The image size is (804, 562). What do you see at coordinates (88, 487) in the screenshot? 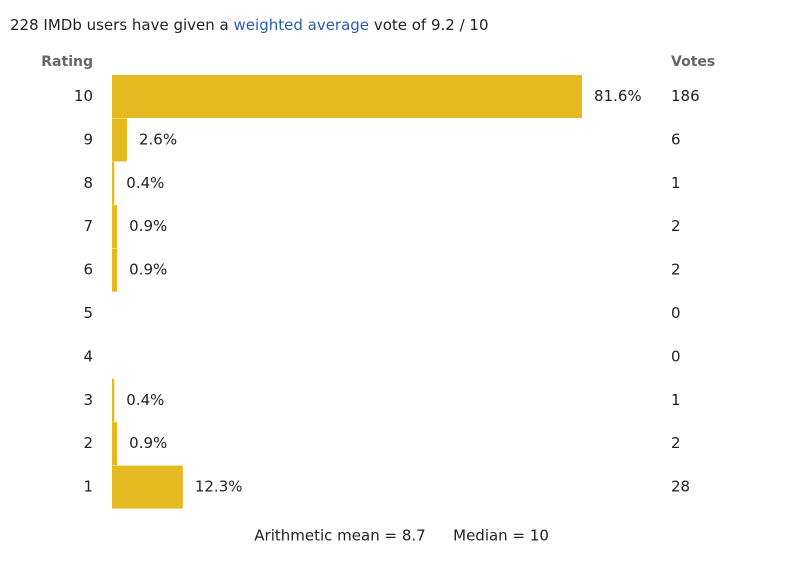
I see `rating-label: 1` at bounding box center [88, 487].